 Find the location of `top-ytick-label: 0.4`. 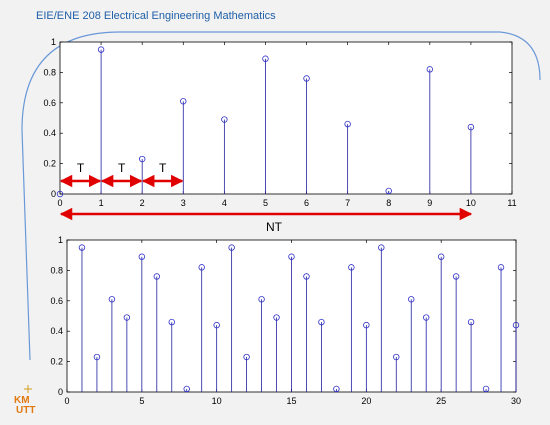

top-ytick-label: 0.4 is located at coordinates (49, 133).